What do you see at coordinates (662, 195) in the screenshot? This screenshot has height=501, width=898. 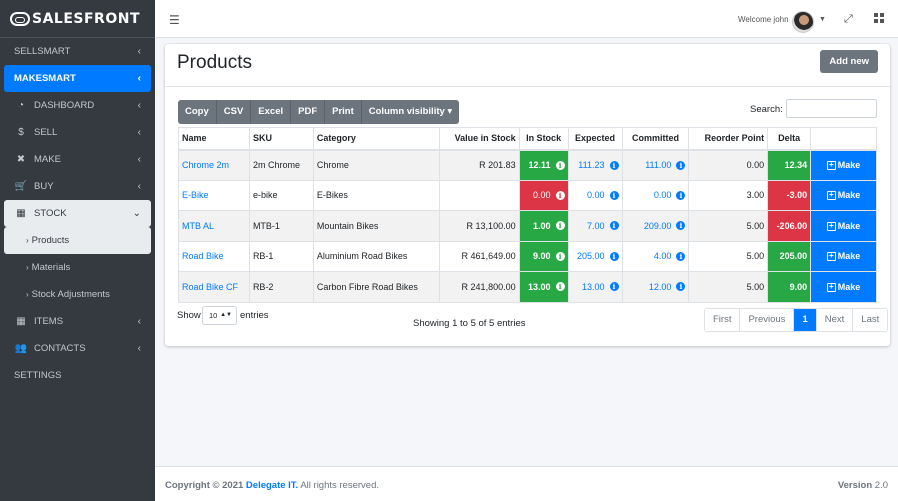 I see `committed-link: 0.00` at bounding box center [662, 195].